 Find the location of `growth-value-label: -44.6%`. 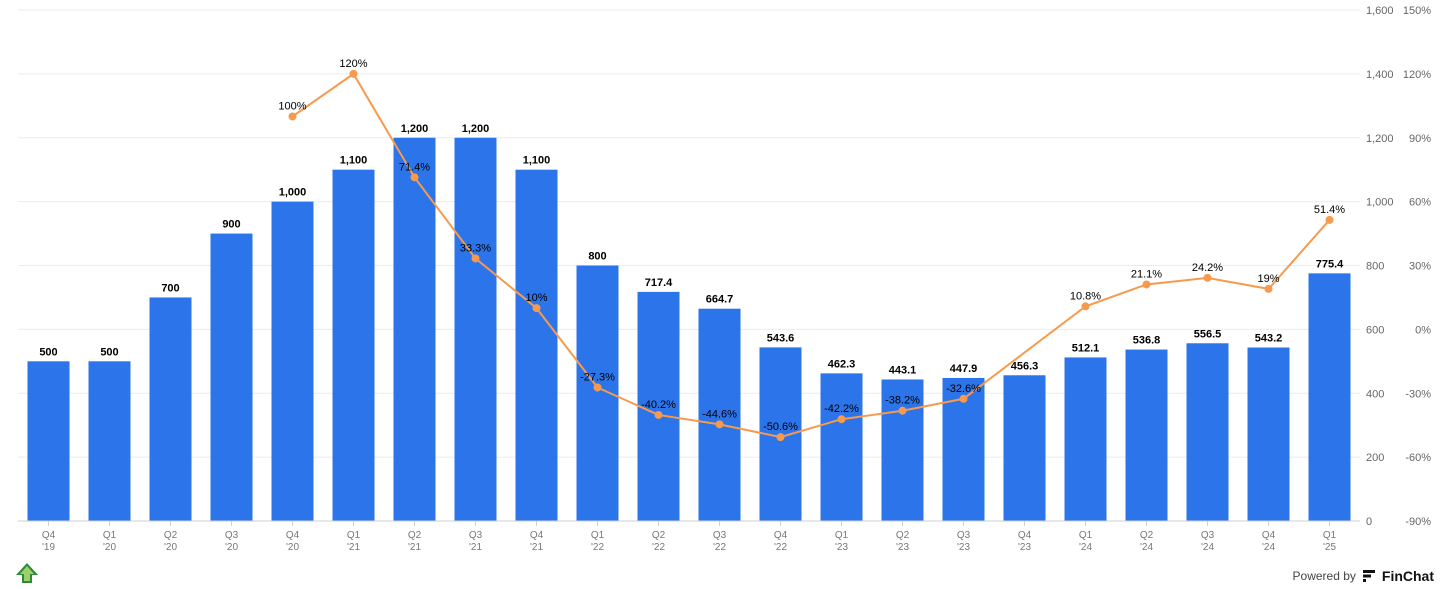

growth-value-label: -44.6% is located at coordinates (719, 414).